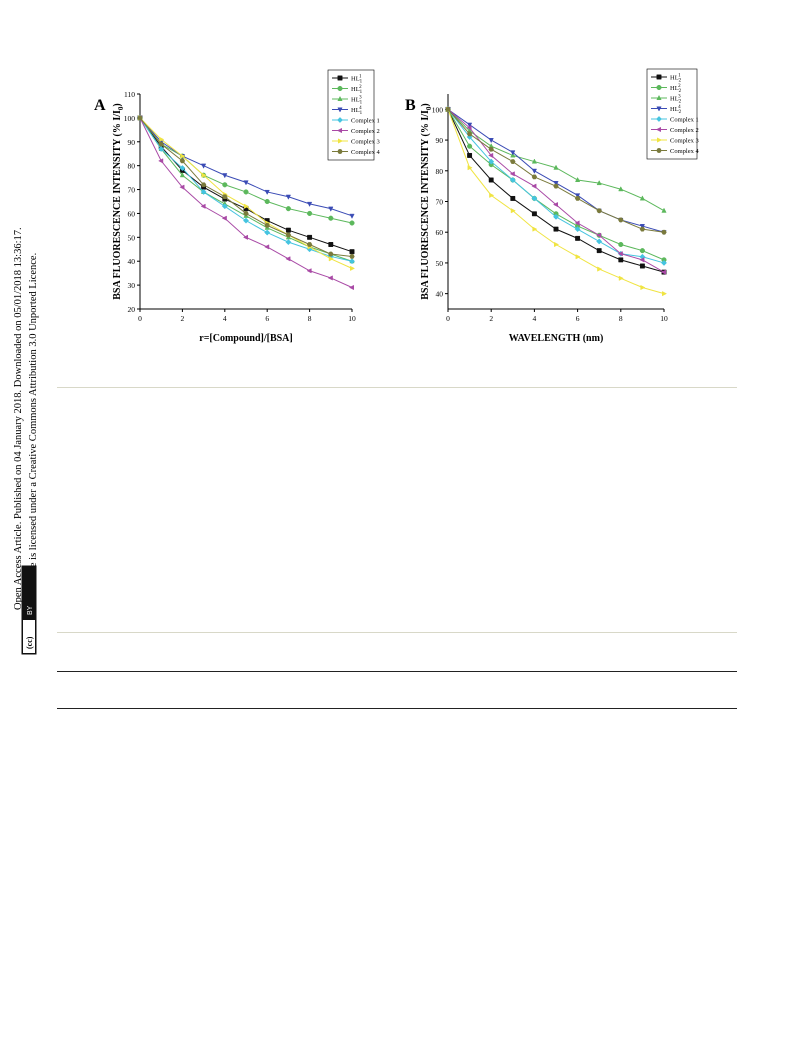 The width and height of the screenshot is (793, 1039). I want to click on legend-item: Complex 3, so click(356, 142).